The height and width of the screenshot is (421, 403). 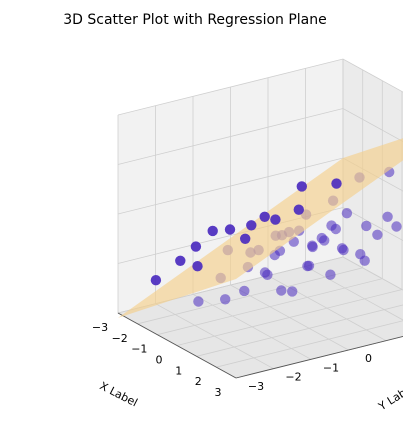 I want to click on x-tick-label: 0, so click(x=159, y=360).